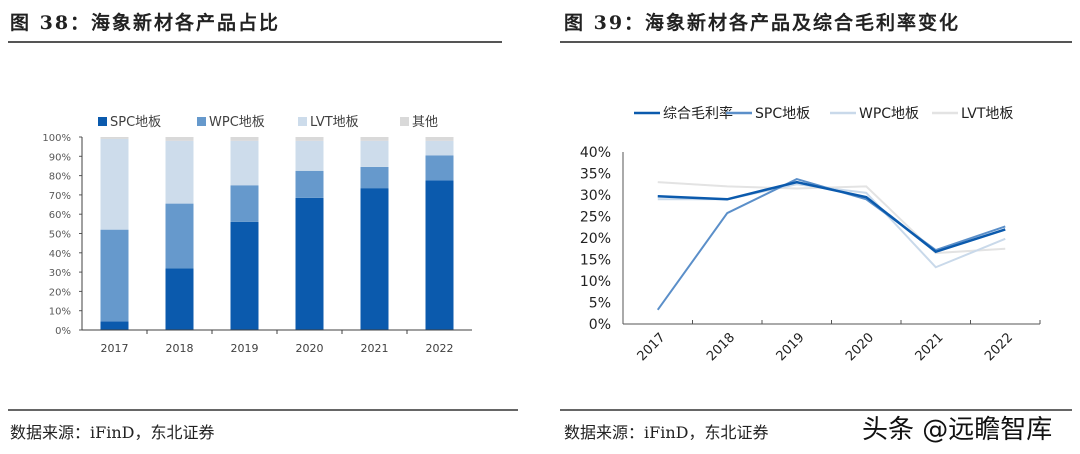 The image size is (1080, 454). I want to click on line-y-tick-label: 25%, so click(595, 218).